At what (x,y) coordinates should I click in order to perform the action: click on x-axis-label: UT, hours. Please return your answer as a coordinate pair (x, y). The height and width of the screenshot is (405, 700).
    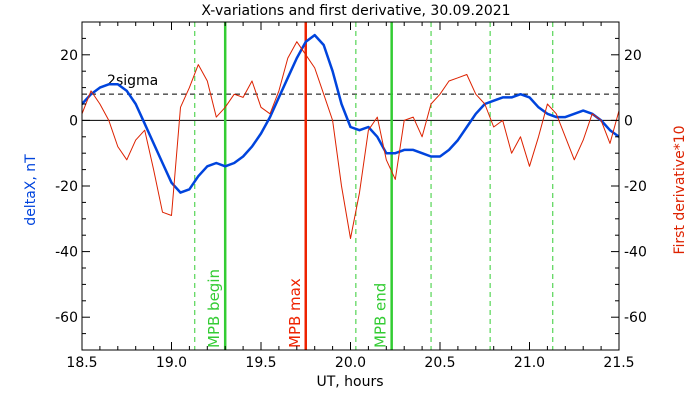
    Looking at the image, I should click on (349, 382).